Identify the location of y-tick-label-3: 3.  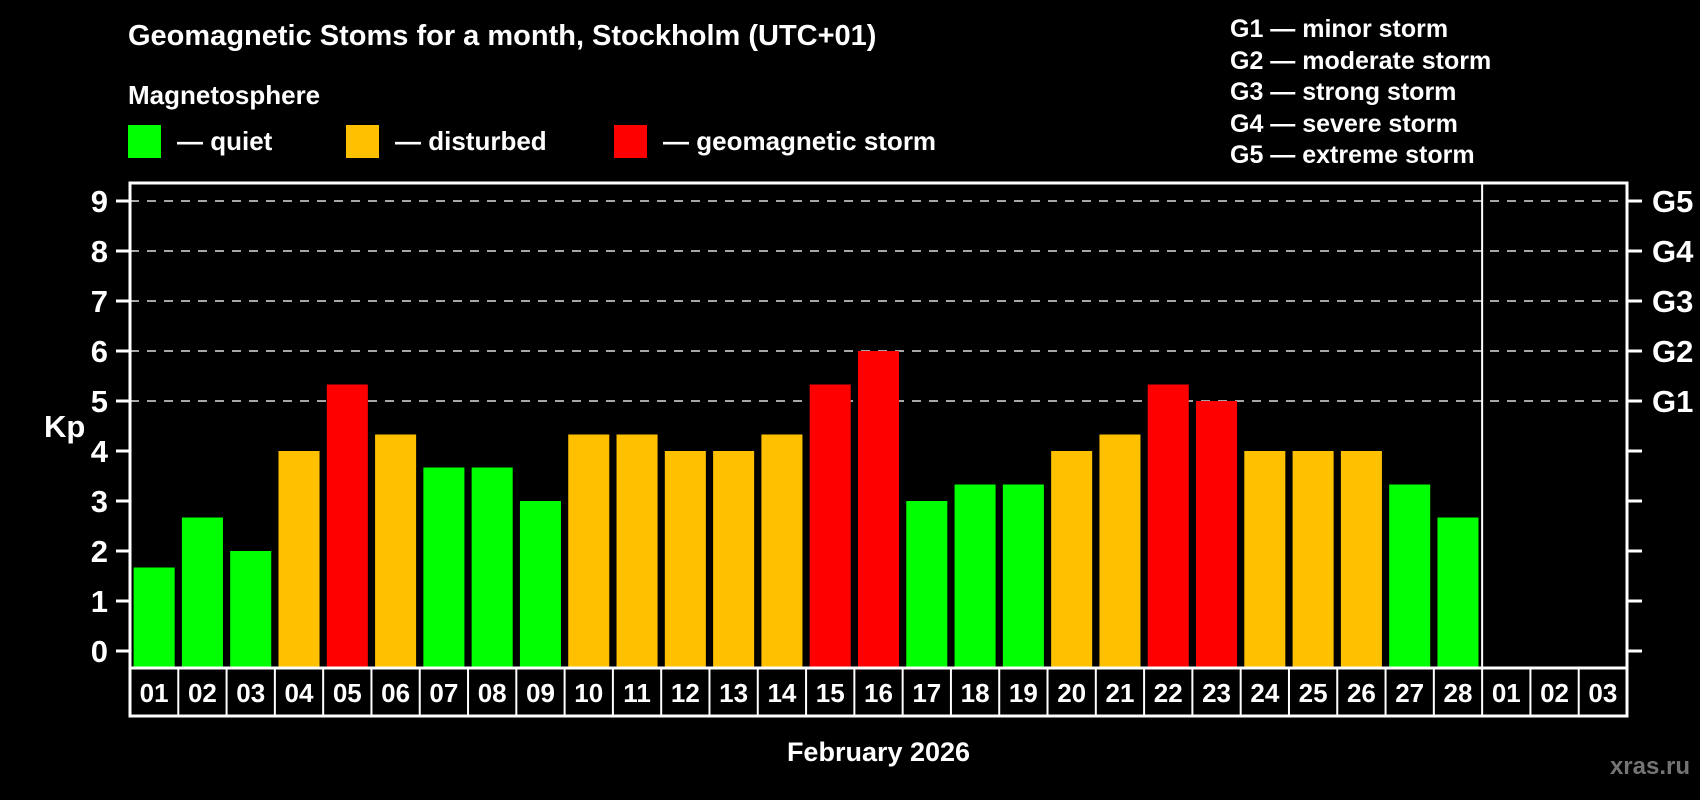
(99, 501).